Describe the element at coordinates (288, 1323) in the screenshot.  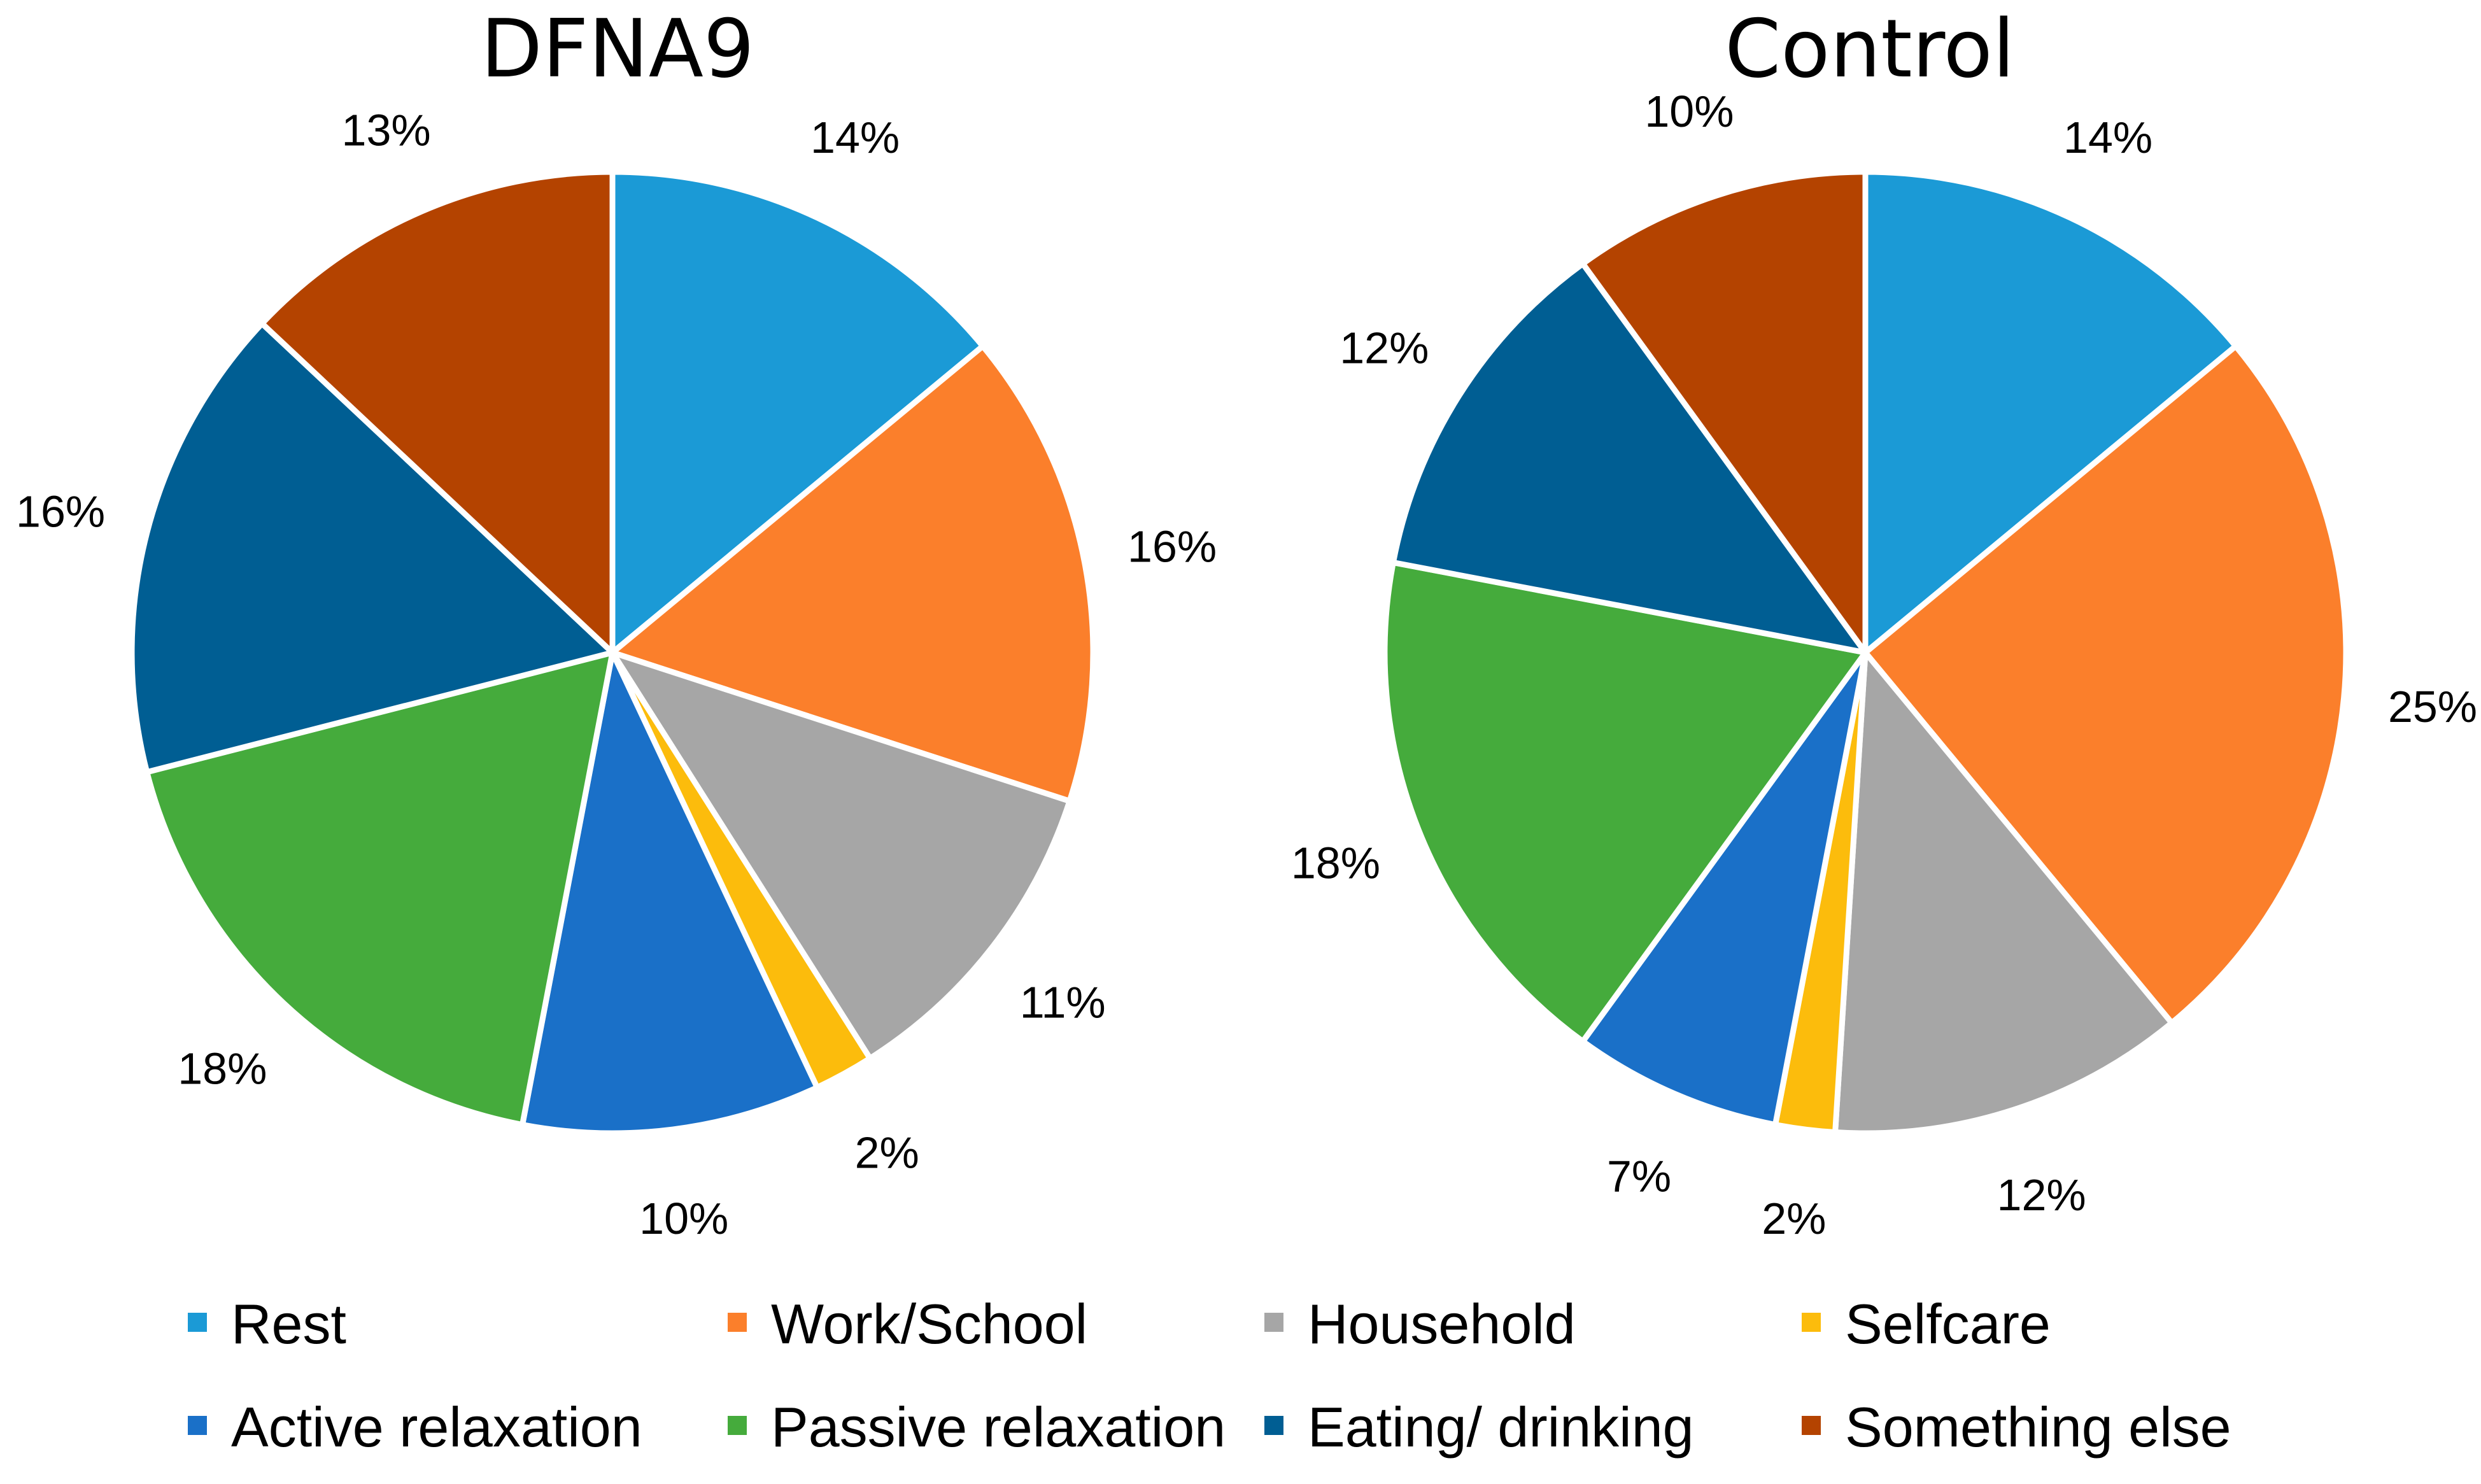
I see `legend-label-rest: Rest` at that location.